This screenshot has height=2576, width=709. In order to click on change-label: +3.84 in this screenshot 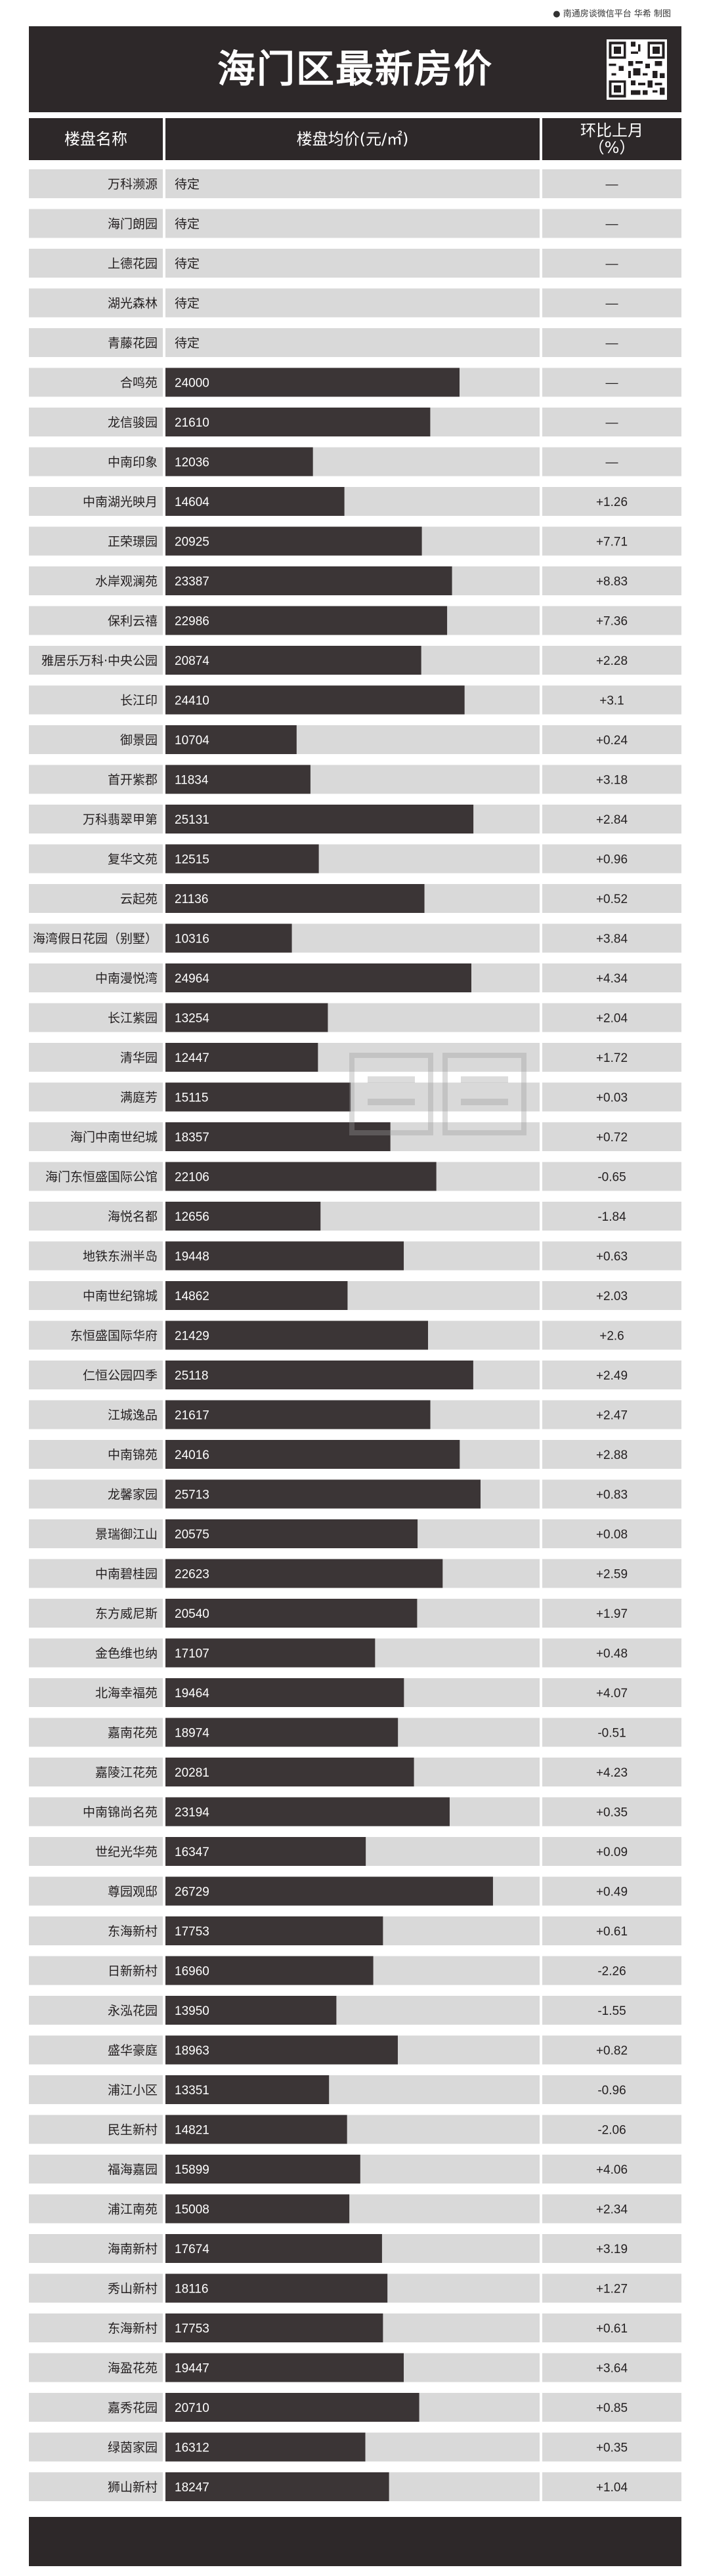, I will do `click(612, 939)`.